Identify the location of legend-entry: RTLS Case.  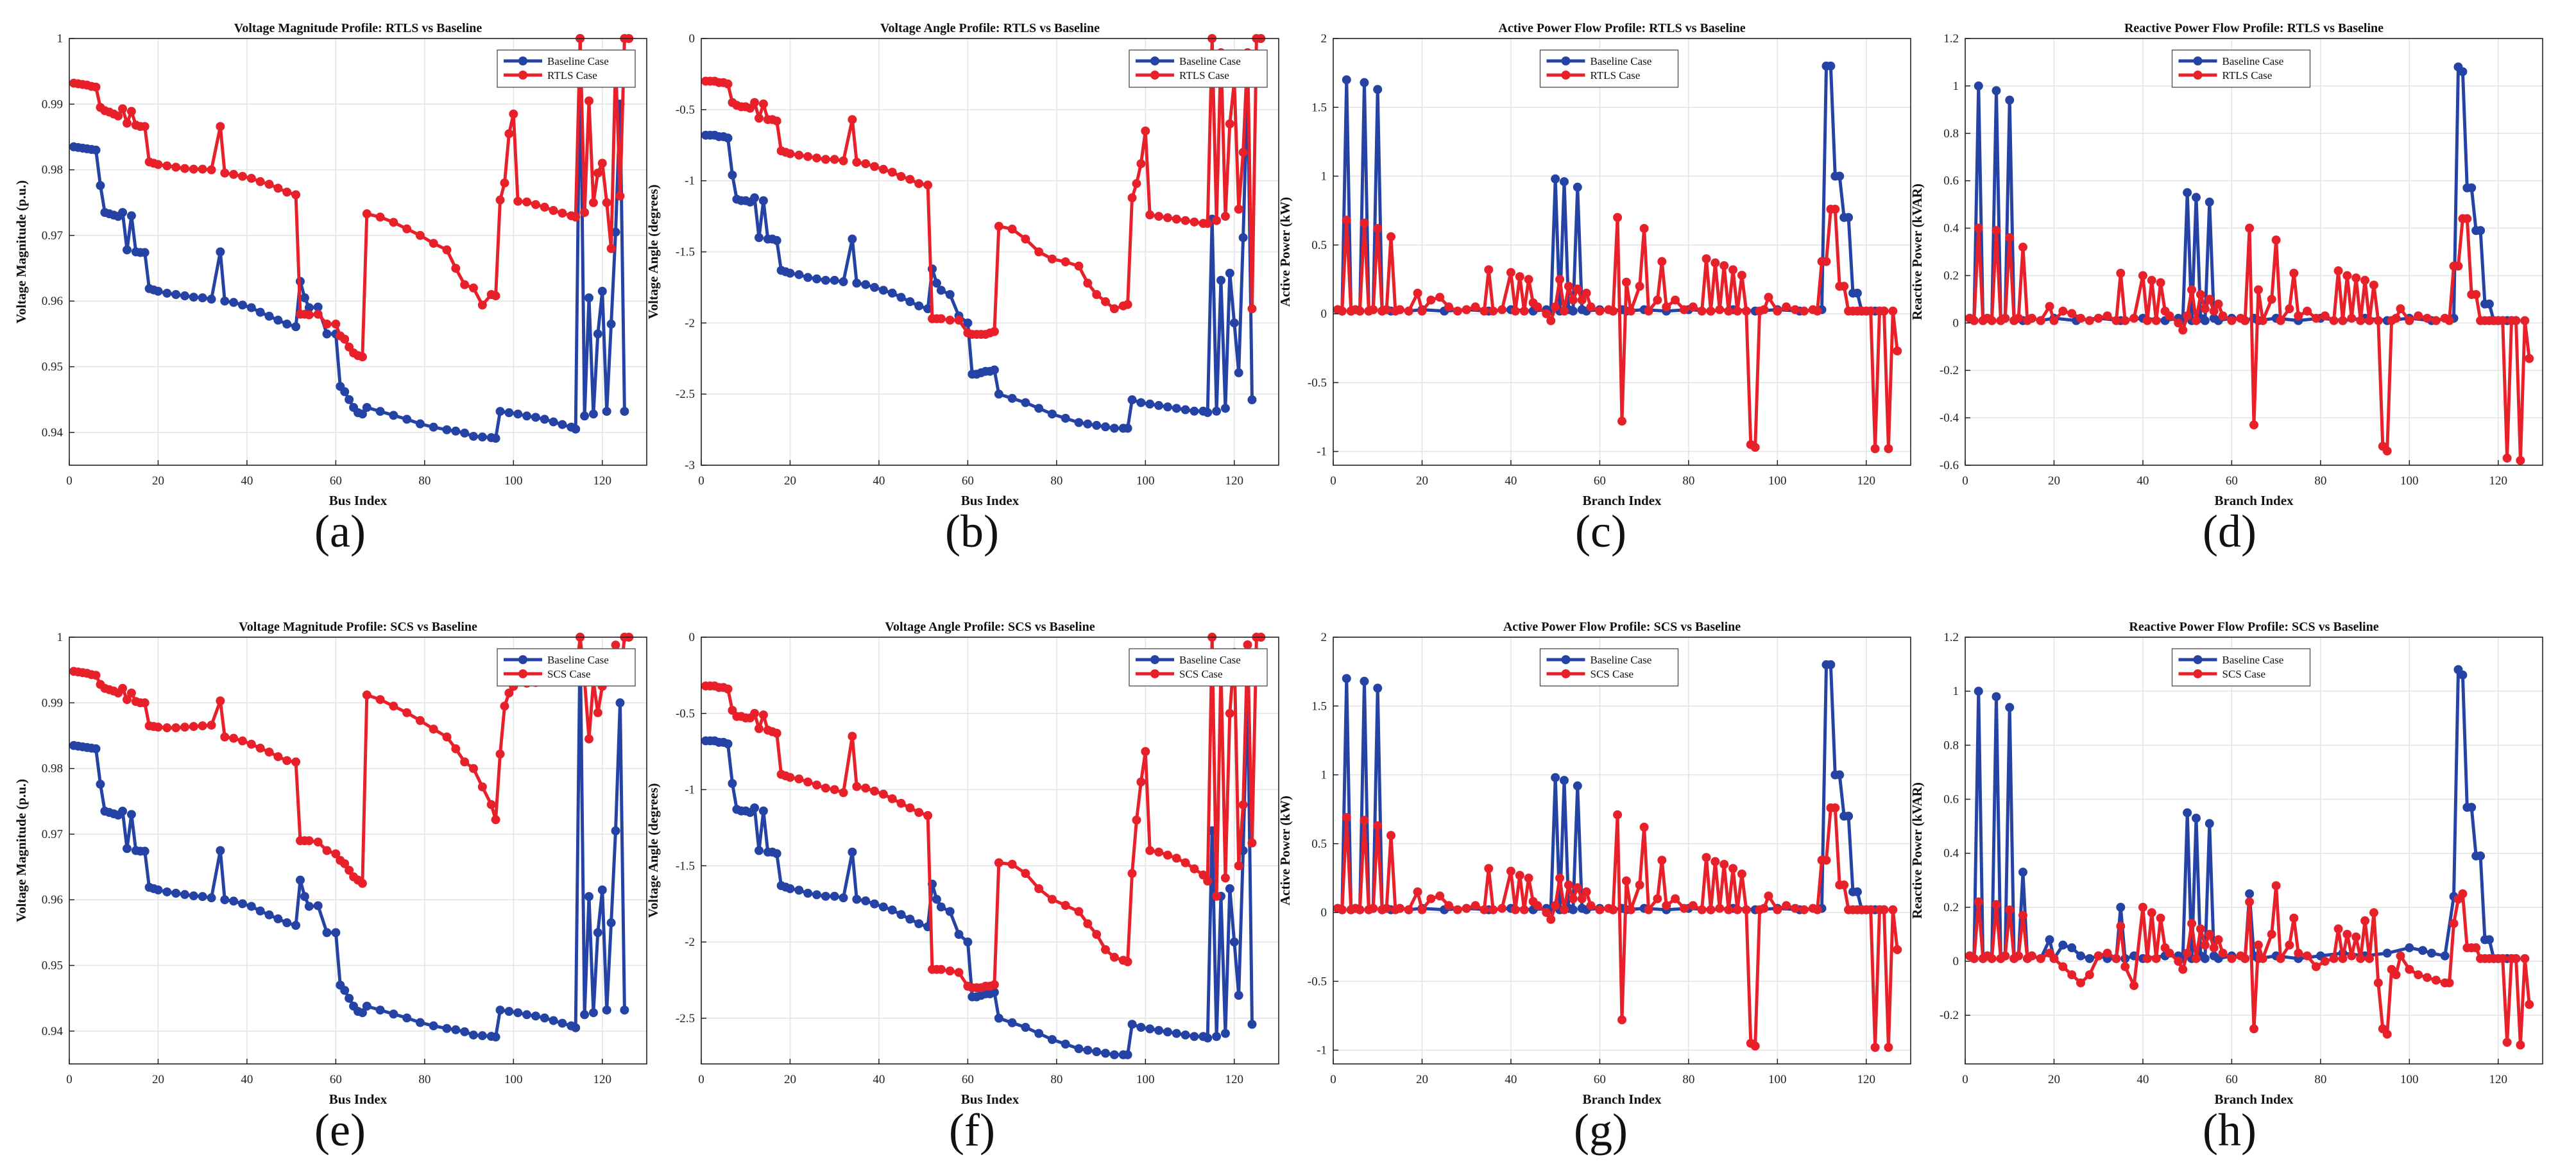
(1204, 75).